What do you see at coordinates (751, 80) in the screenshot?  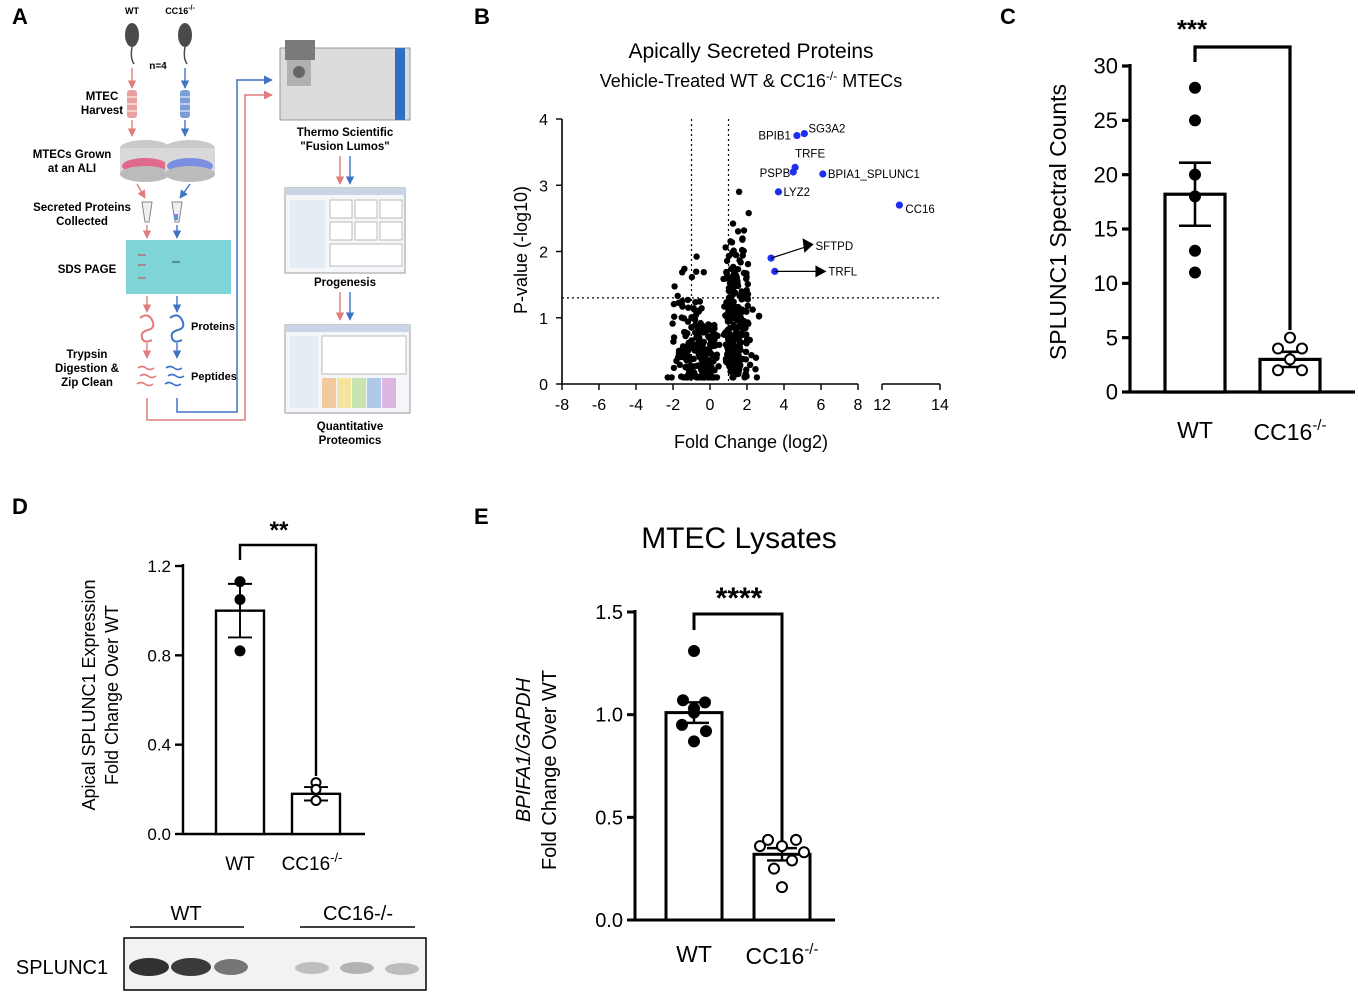 I see `volcano-subtitle: Vehicle-Treated WT & CC16-/- MTECs` at bounding box center [751, 80].